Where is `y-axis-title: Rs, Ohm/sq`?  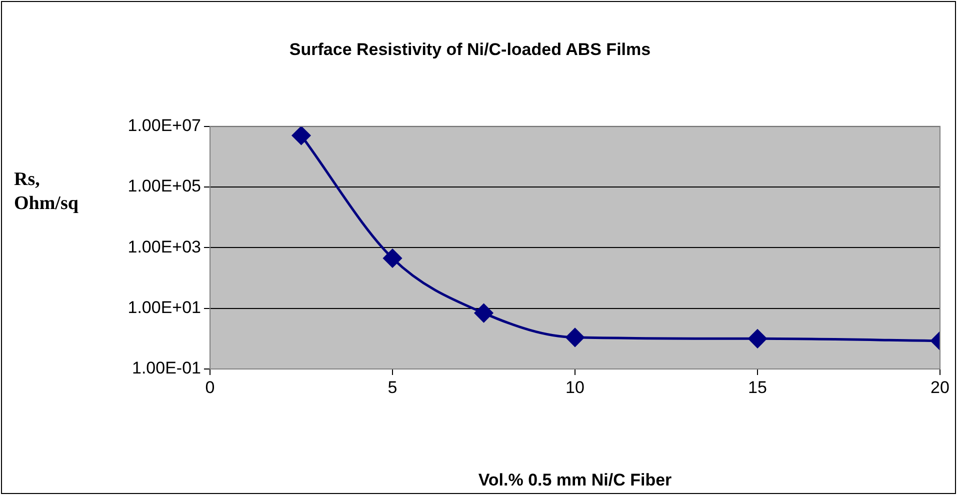 y-axis-title: Rs, Ohm/sq is located at coordinates (47, 192).